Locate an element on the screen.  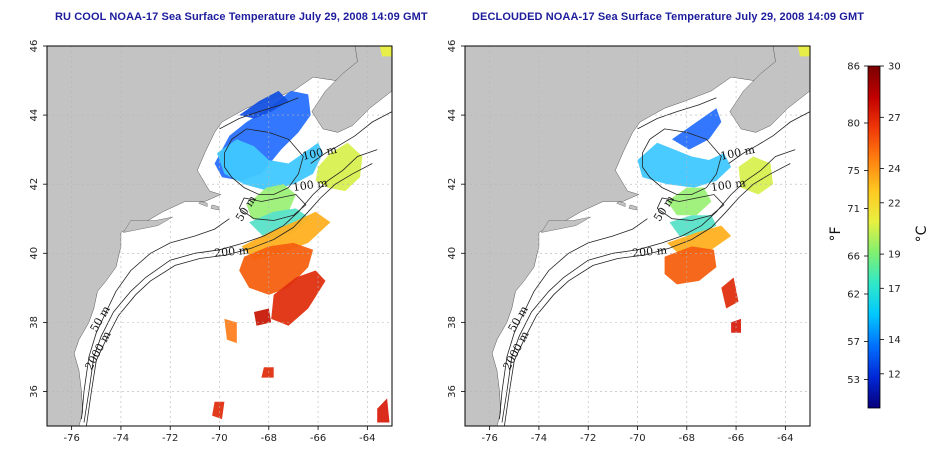
fahrenheit-tick-label: 86 is located at coordinates (853, 67).